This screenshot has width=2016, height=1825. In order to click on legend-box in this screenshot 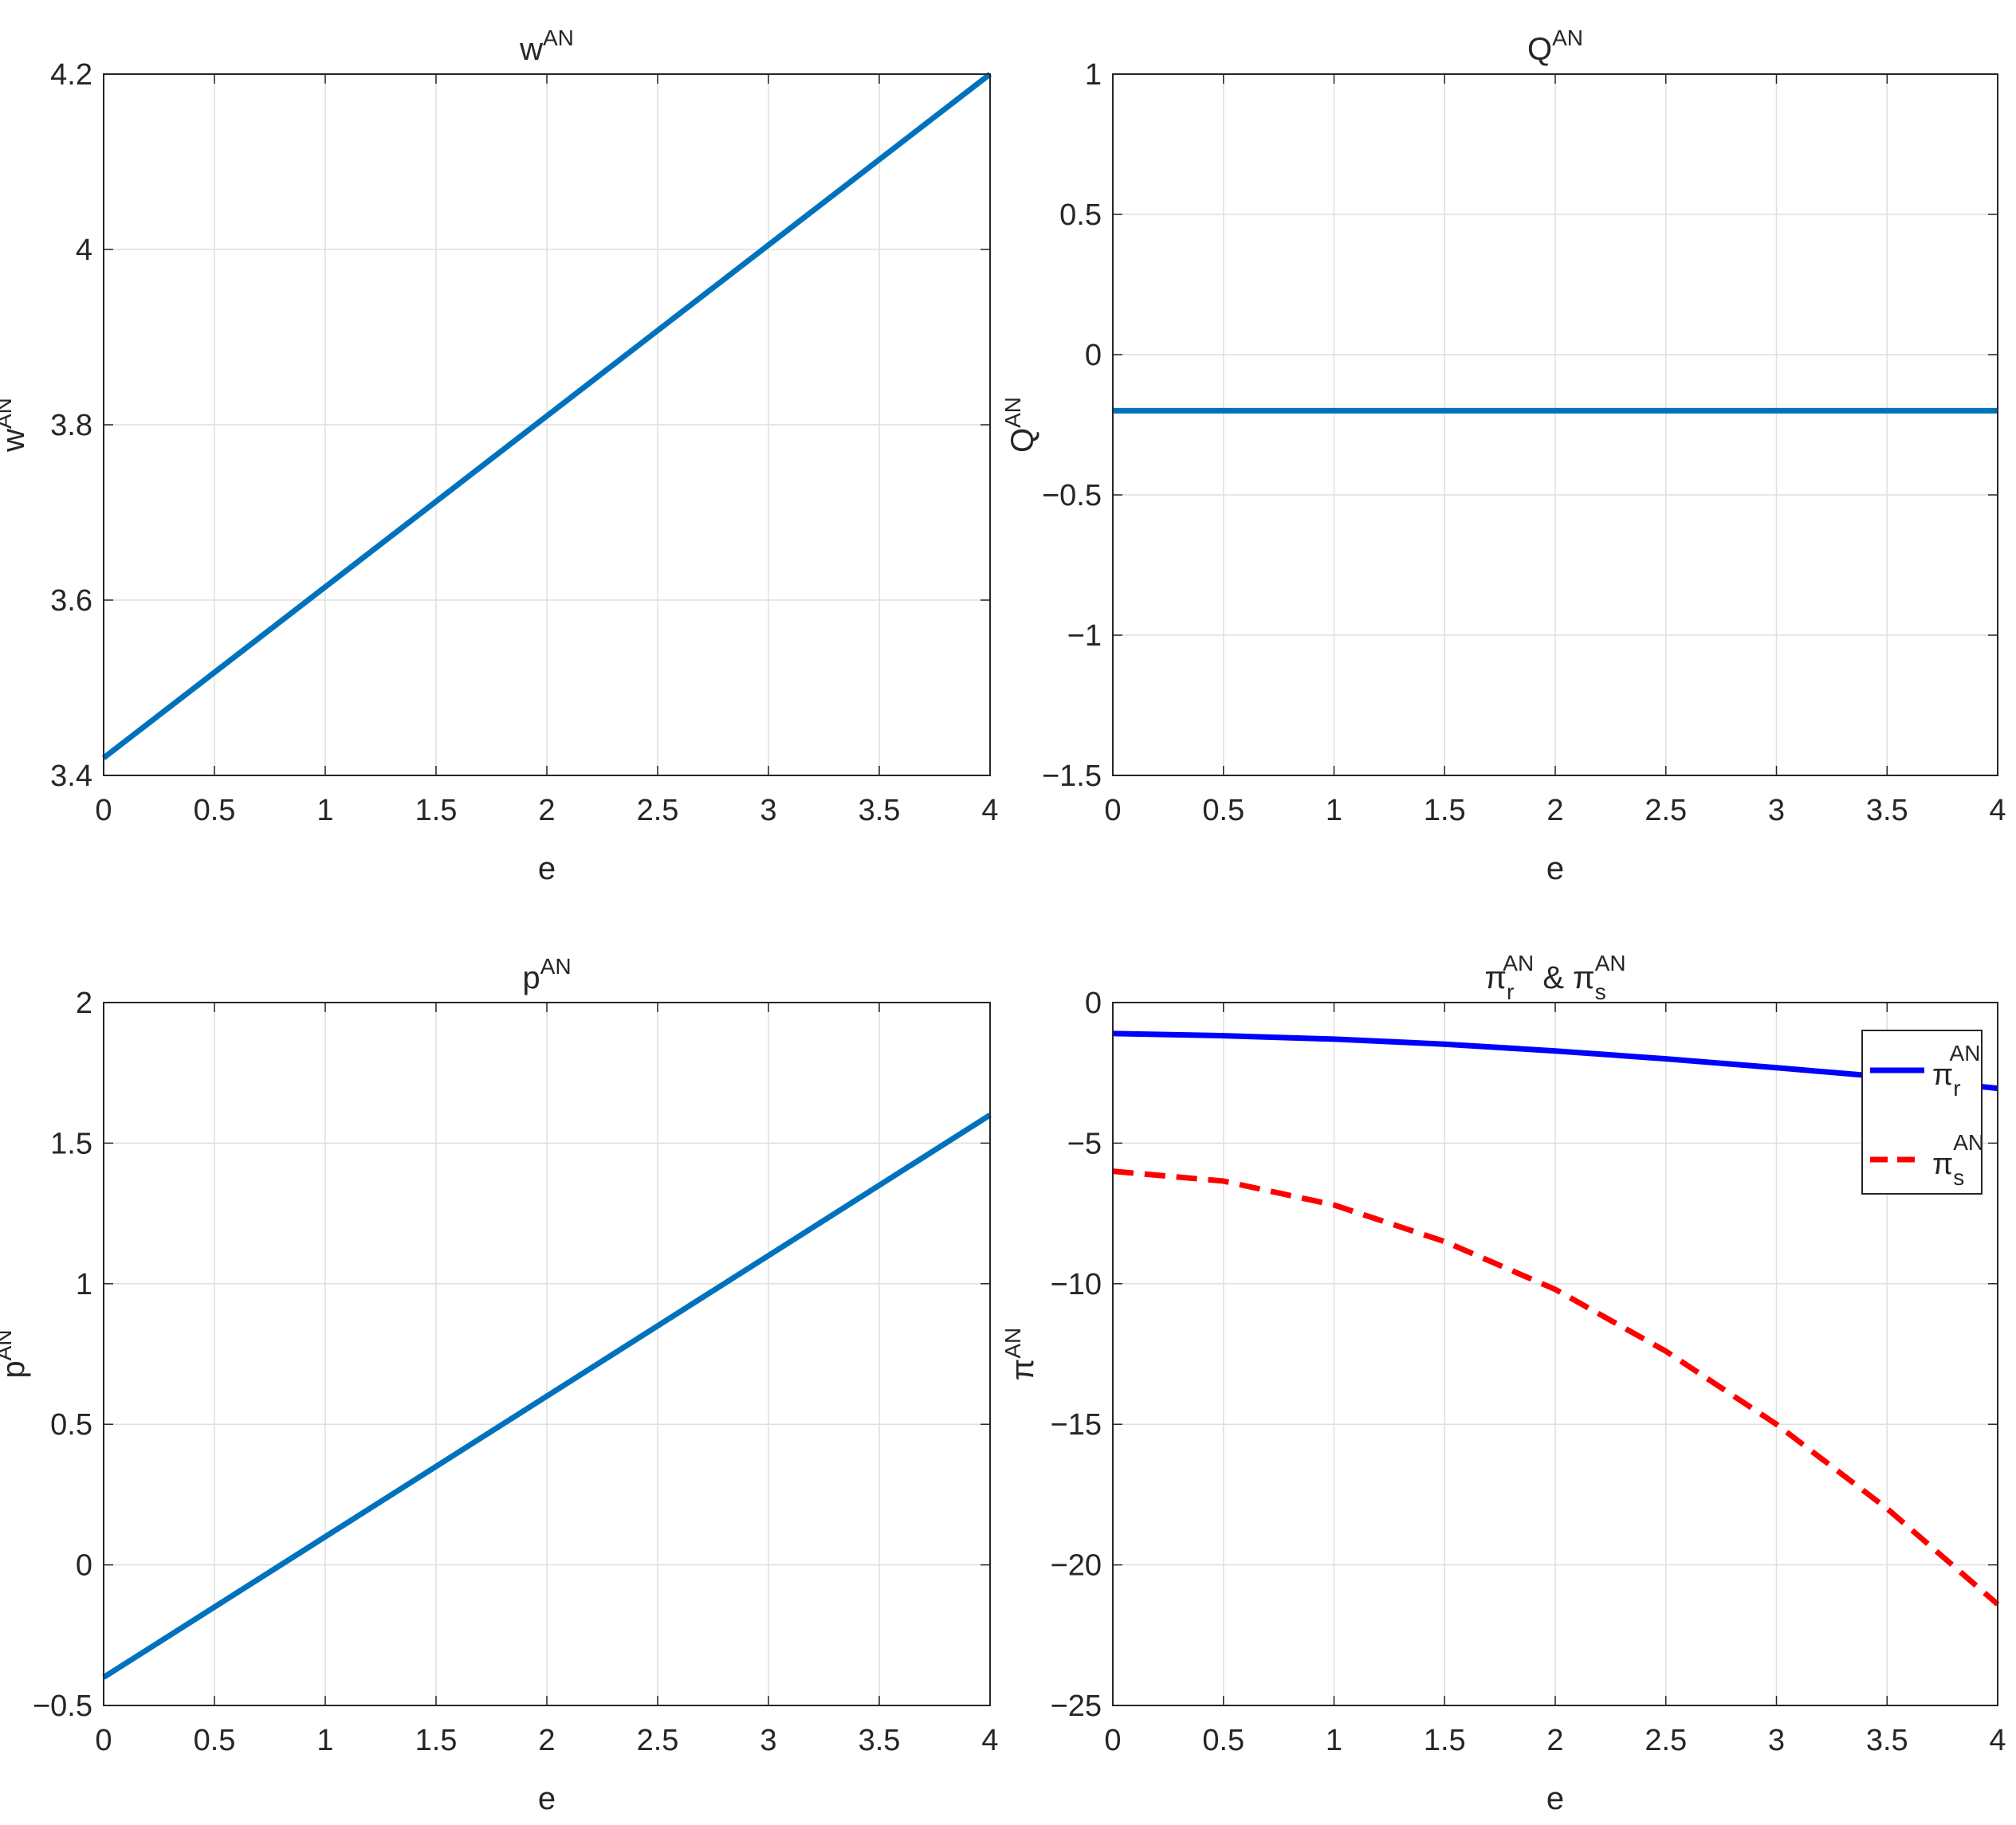, I will do `click(1922, 1112)`.